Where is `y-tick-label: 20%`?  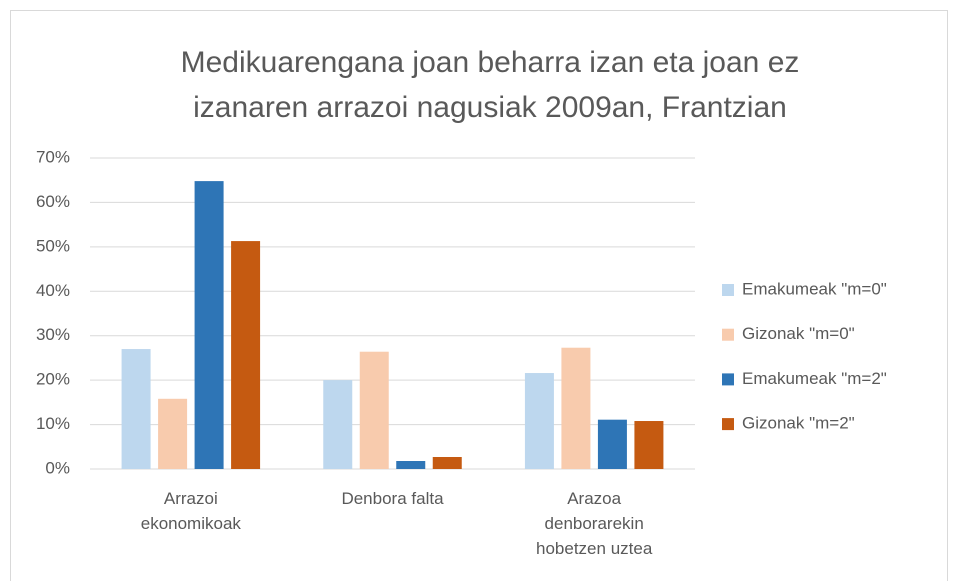 y-tick-label: 20% is located at coordinates (53, 379).